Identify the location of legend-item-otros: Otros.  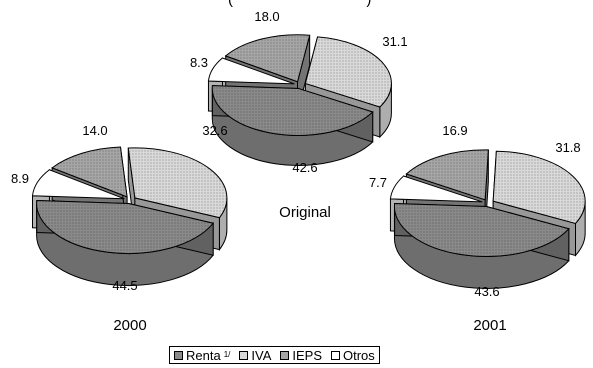
(353, 355).